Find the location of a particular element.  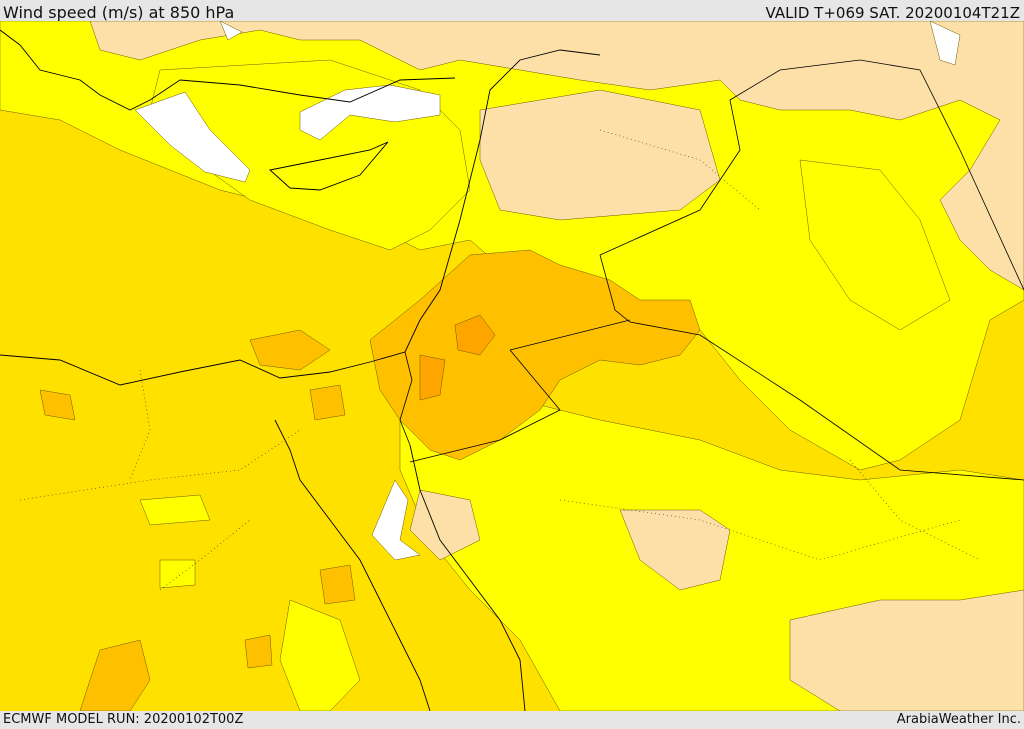

header-bar is located at coordinates (512, 10).